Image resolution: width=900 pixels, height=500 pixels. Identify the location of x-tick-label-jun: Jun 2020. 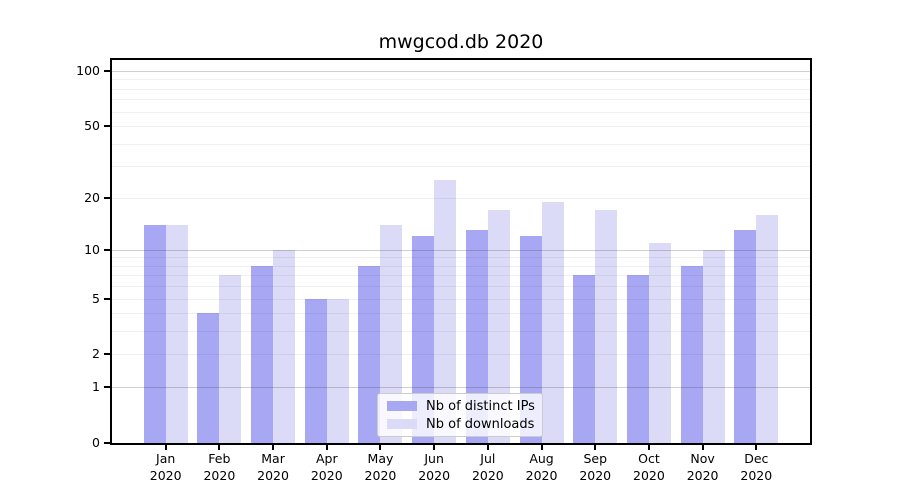
(434, 467).